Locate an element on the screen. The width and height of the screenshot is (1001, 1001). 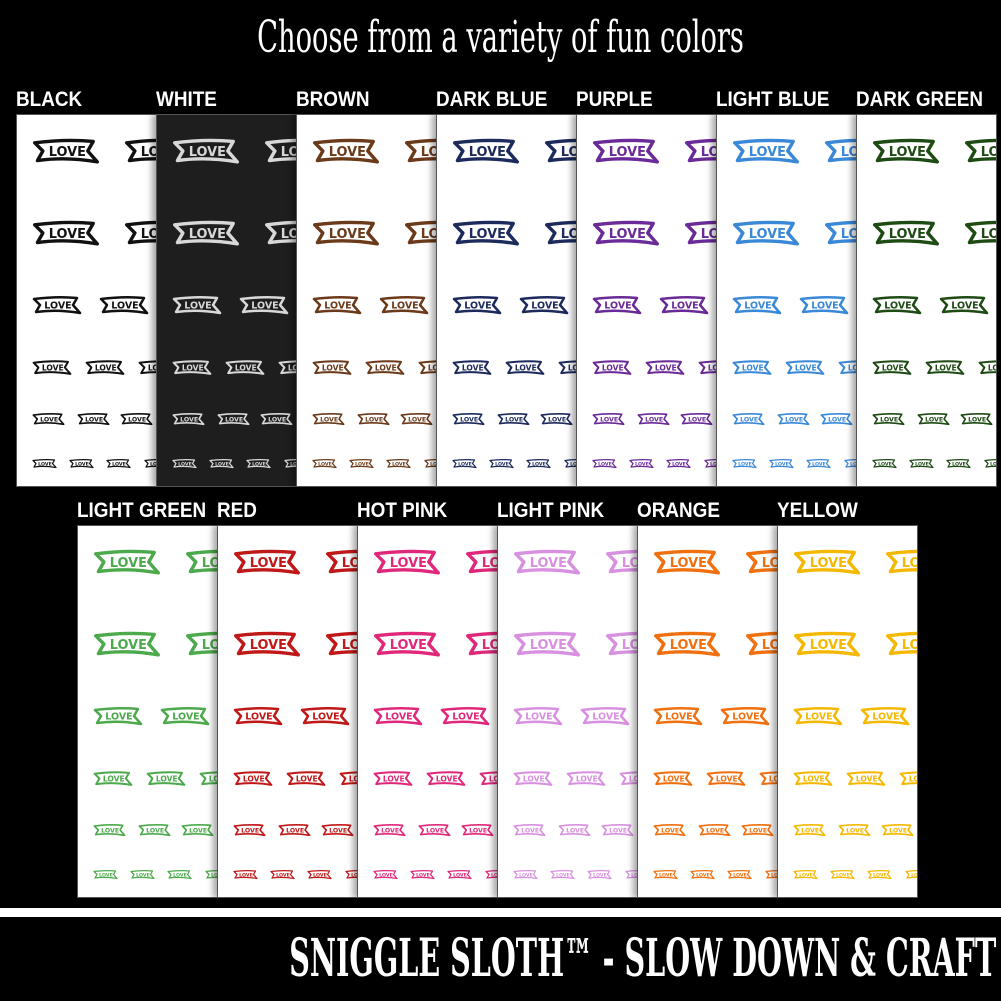
color-label: WHITE is located at coordinates (186, 99).